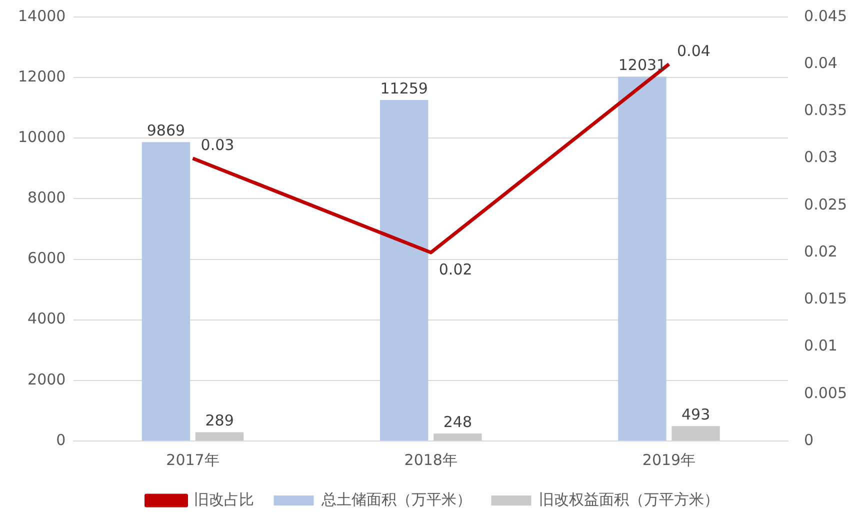 Image resolution: width=865 pixels, height=523 pixels. Describe the element at coordinates (42, 15) in the screenshot. I see `y-tick-label: 14000` at that location.